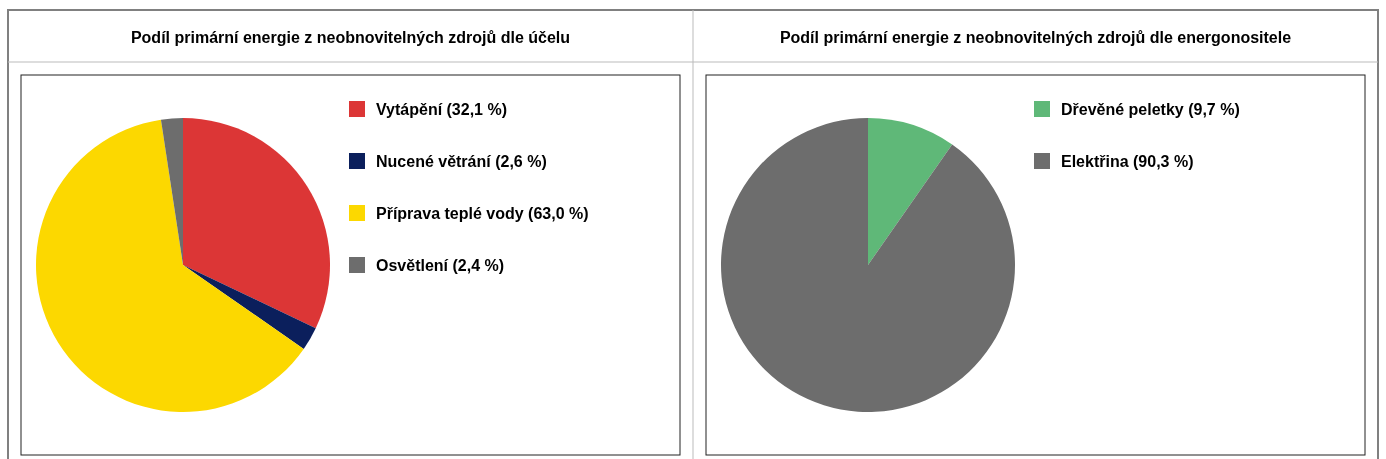 The height and width of the screenshot is (459, 1386). Describe the element at coordinates (1127, 161) in the screenshot. I see `legend-label: Elektřina (90,3 %)` at that location.